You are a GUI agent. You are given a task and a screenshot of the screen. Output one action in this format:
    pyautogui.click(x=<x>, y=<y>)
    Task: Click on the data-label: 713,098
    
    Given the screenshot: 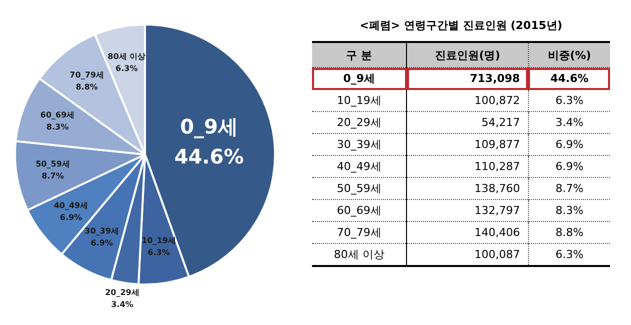 What is the action you would take?
    pyautogui.click(x=467, y=79)
    